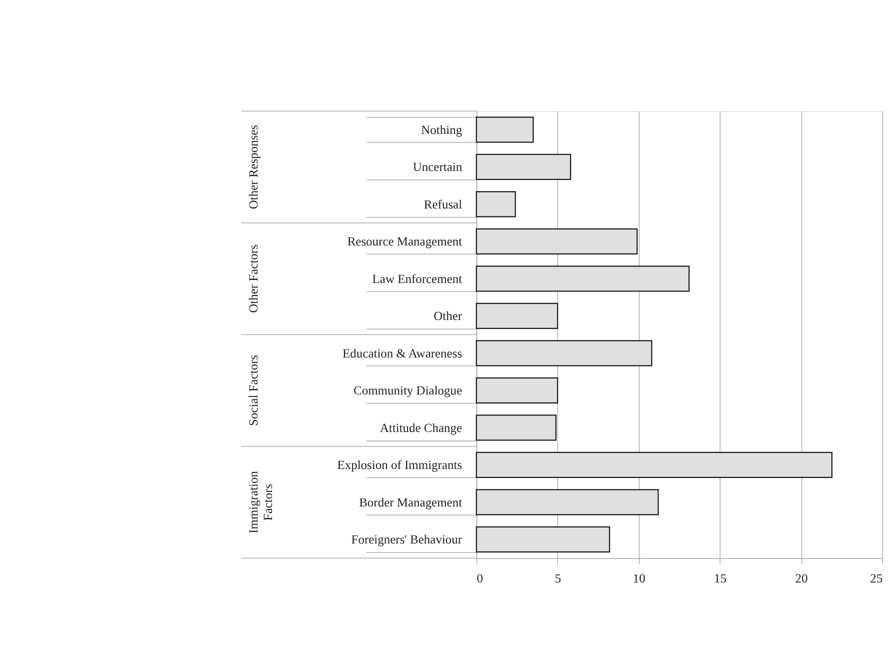 The image size is (894, 671). What do you see at coordinates (417, 279) in the screenshot?
I see `y-tick-label: Law Enforcement` at bounding box center [417, 279].